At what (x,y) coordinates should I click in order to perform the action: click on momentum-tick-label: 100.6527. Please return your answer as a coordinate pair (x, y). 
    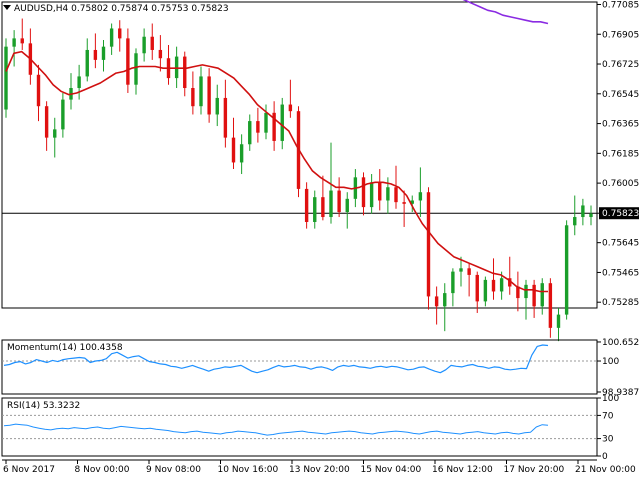
    Looking at the image, I should click on (621, 343).